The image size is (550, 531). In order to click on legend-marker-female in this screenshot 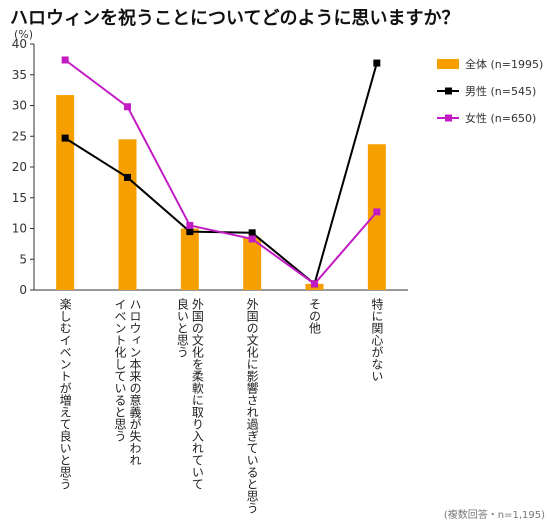, I will do `click(448, 118)`.